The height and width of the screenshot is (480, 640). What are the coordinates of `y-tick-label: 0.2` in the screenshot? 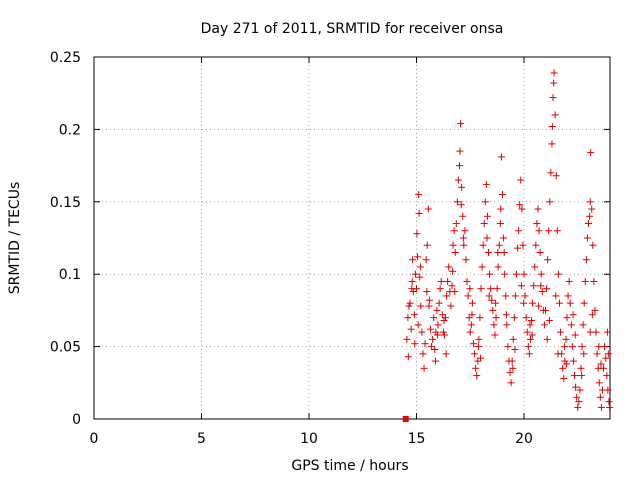 It's located at (70, 130).